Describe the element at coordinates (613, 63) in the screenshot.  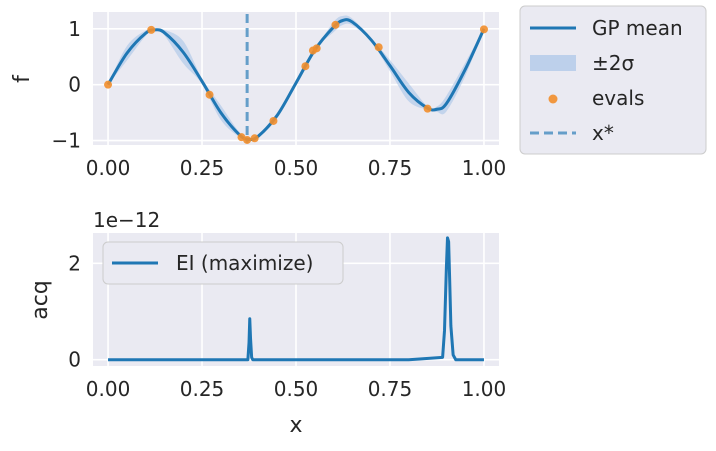
I see `legend-band-label: ±2σ` at that location.